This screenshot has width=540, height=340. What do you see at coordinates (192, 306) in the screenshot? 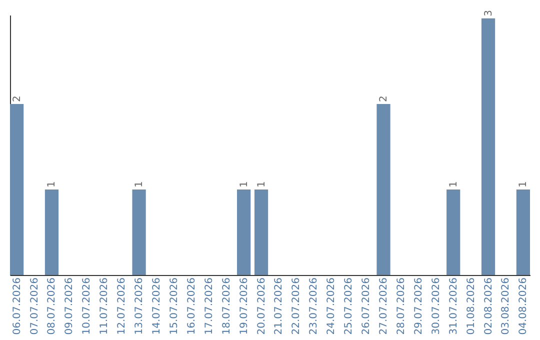
I see `x-tick-label: 16.07.2026` at bounding box center [192, 306].